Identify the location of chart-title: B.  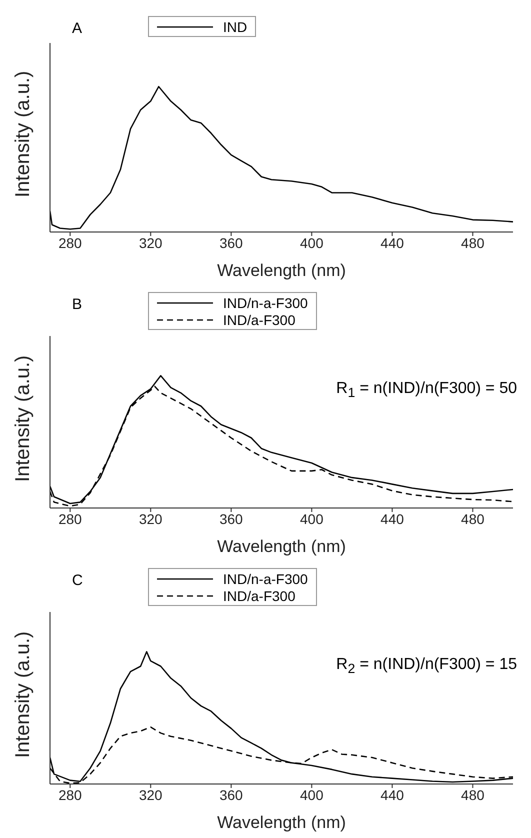
(77, 304).